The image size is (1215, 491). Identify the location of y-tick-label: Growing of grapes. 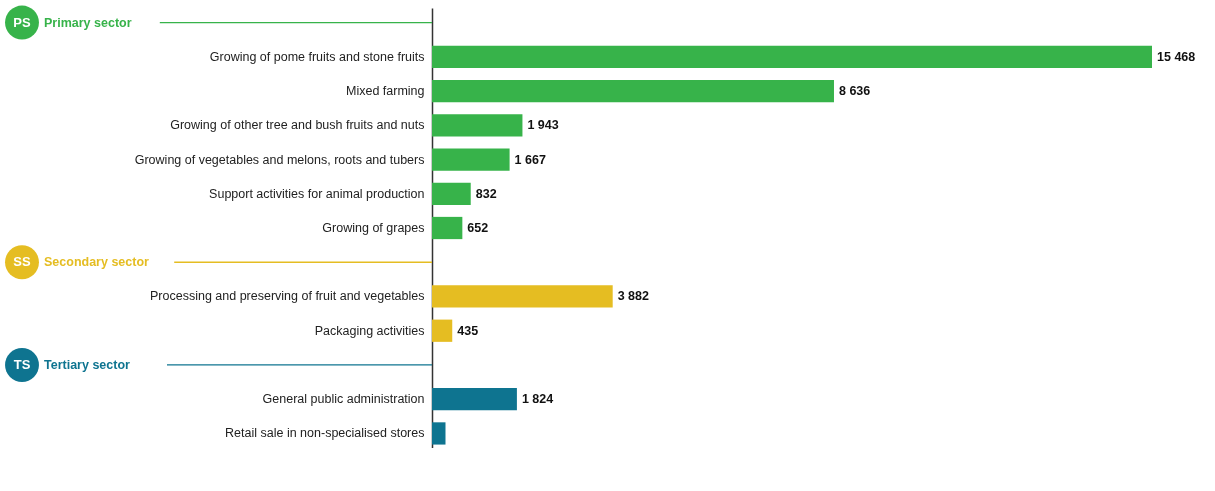
(373, 228).